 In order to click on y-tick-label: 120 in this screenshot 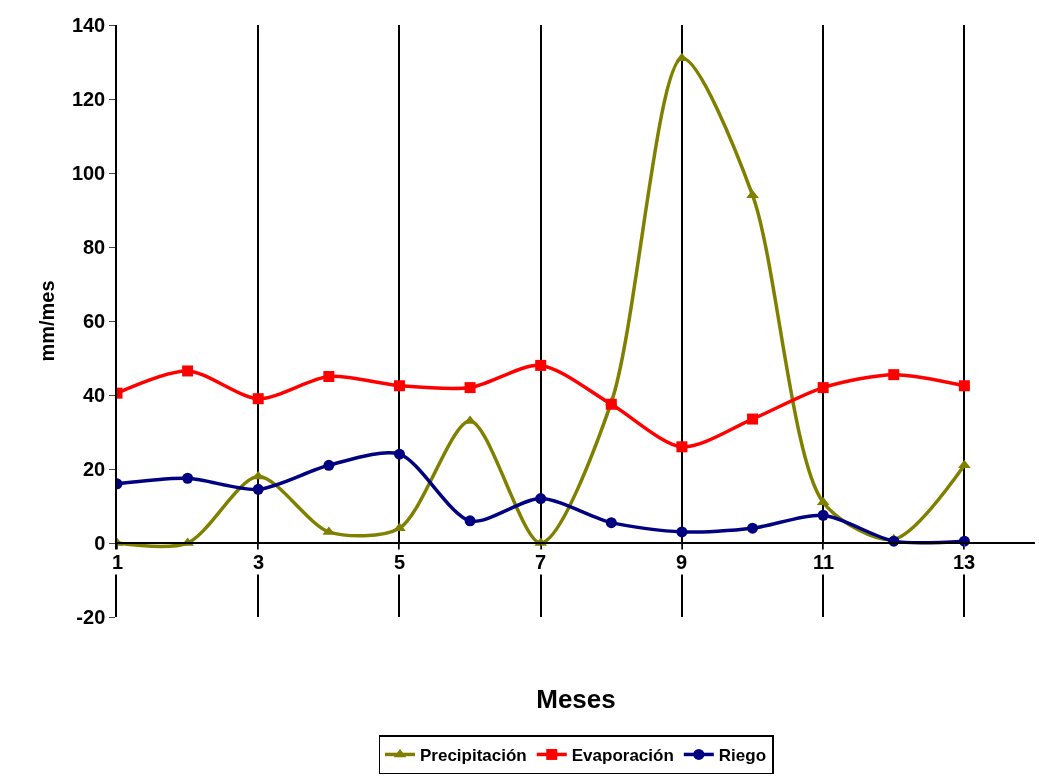, I will do `click(88, 99)`.